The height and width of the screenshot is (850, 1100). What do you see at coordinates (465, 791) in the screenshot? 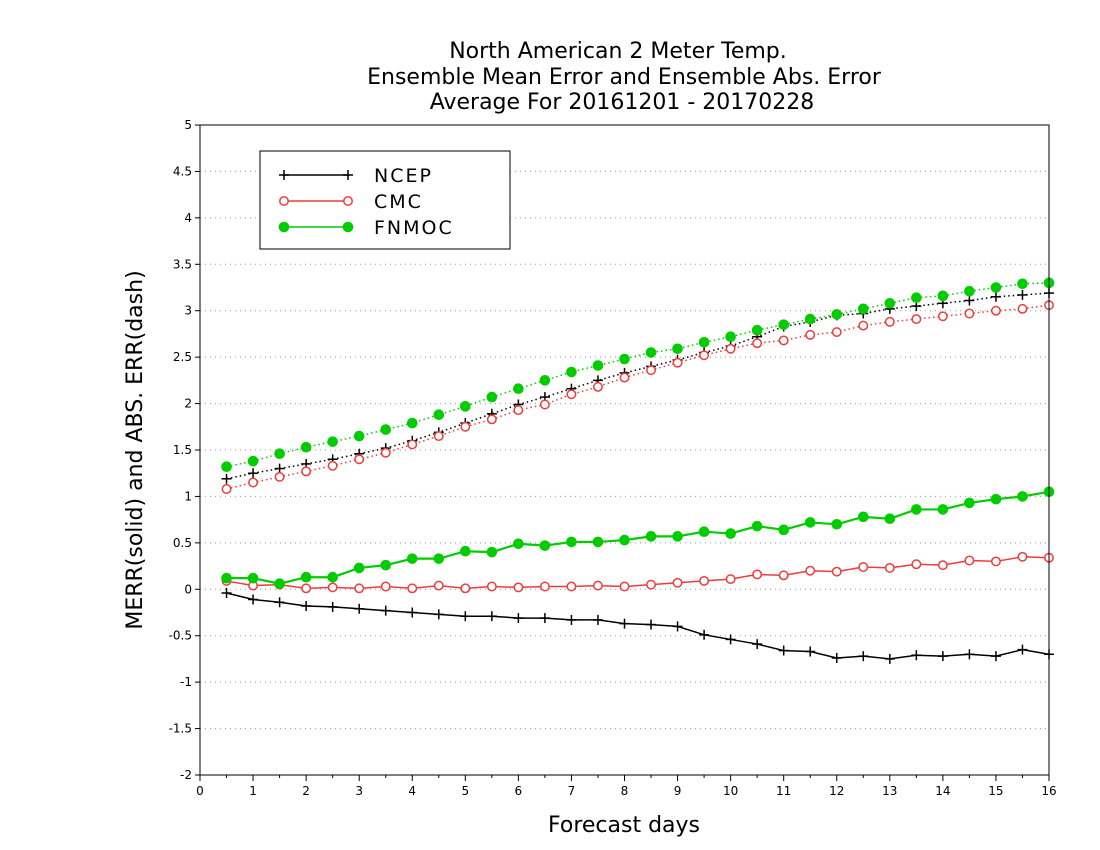
I see `x-tick-label: 5` at bounding box center [465, 791].